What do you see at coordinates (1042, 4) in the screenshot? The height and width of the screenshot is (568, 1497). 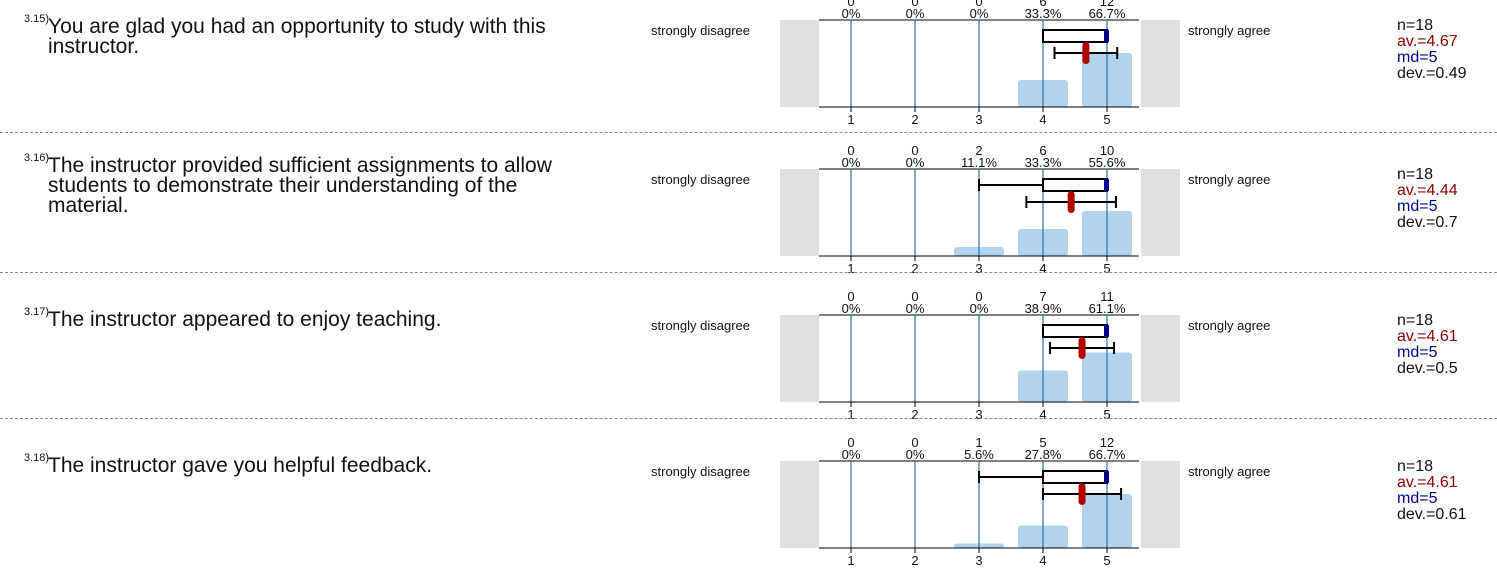 I see `count-label: 6` at bounding box center [1042, 4].